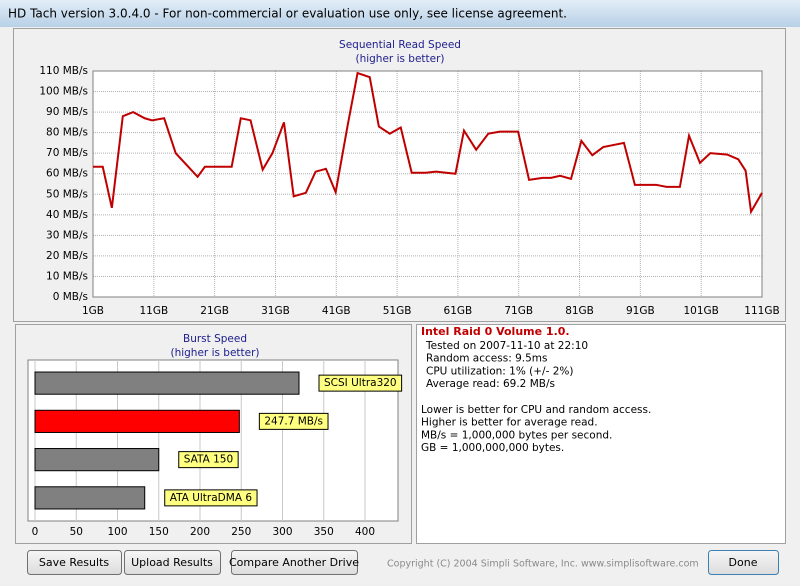  I want to click on y-tick-label: 20 MB/s, so click(67, 256).